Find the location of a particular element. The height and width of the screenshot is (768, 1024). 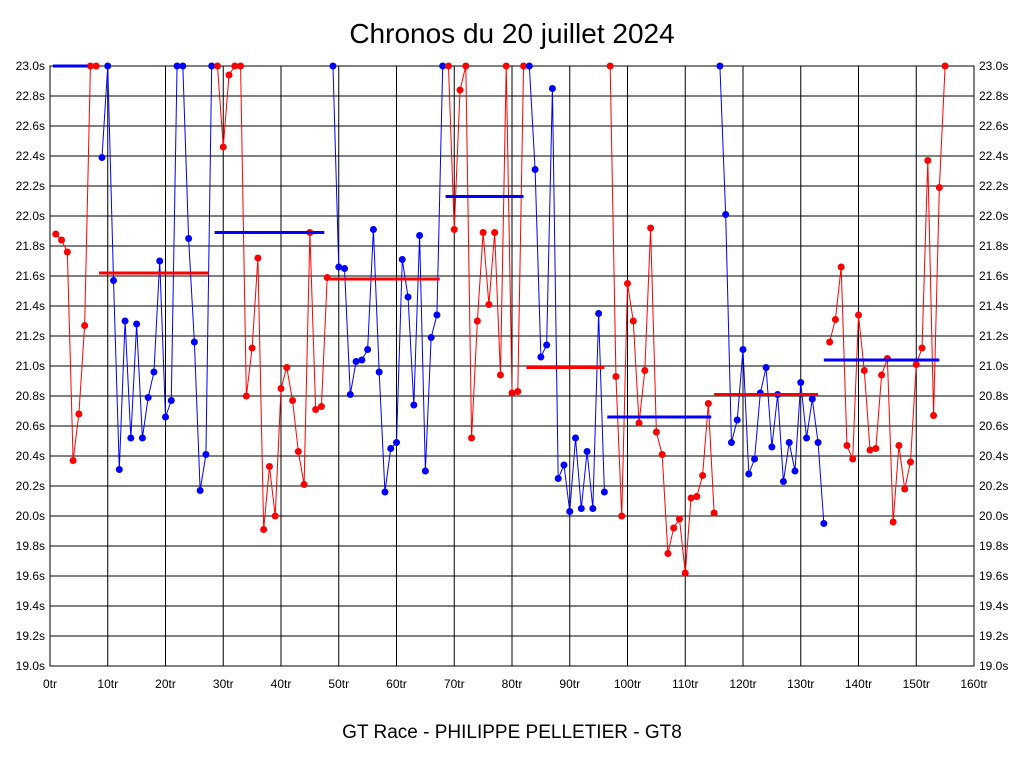

x-tick-label: 110tr is located at coordinates (685, 684).